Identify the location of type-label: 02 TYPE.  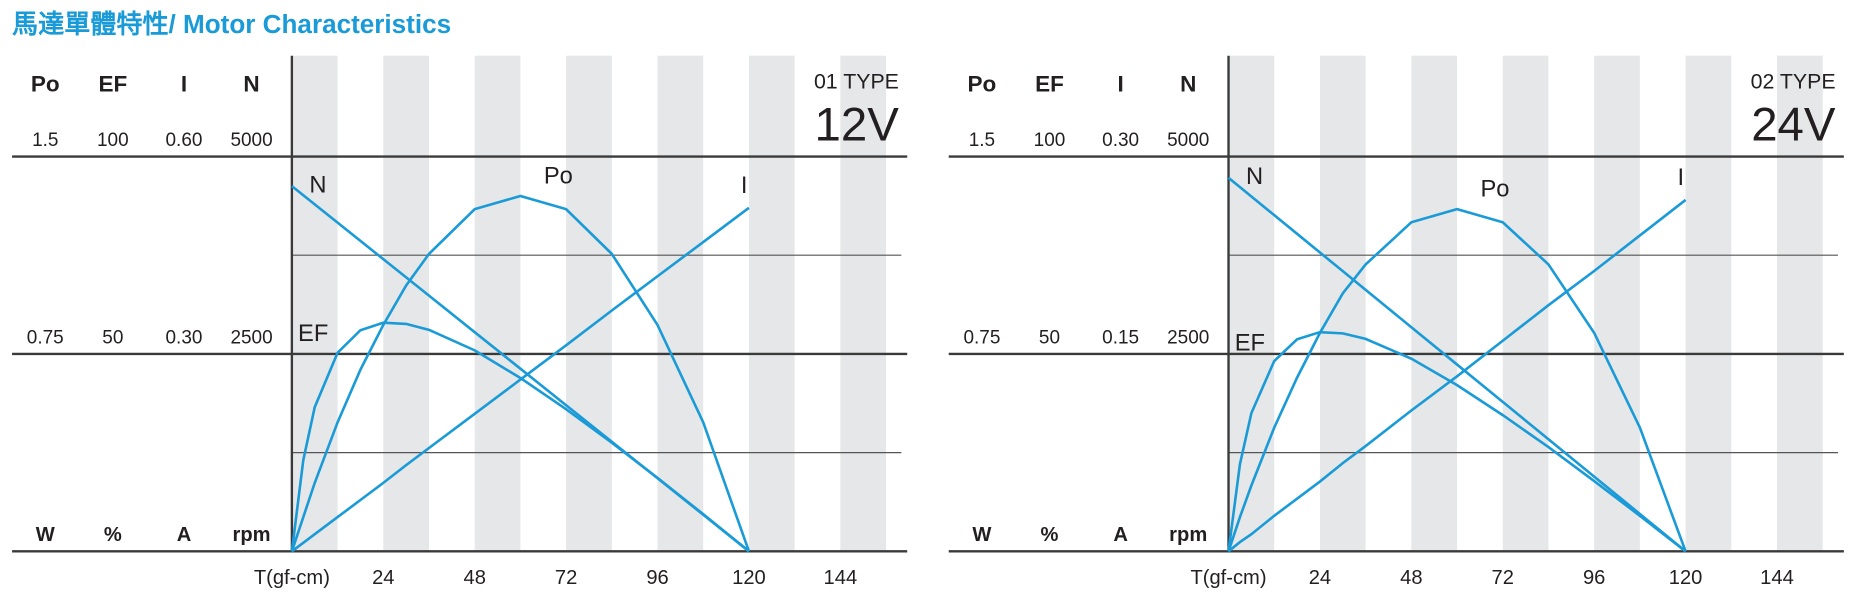
(1793, 82).